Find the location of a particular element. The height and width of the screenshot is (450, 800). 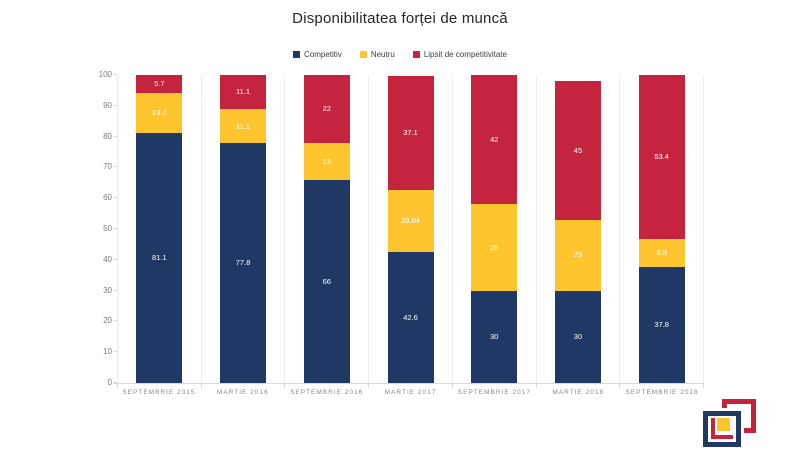

bar-segment: 37.8 is located at coordinates (661, 324).